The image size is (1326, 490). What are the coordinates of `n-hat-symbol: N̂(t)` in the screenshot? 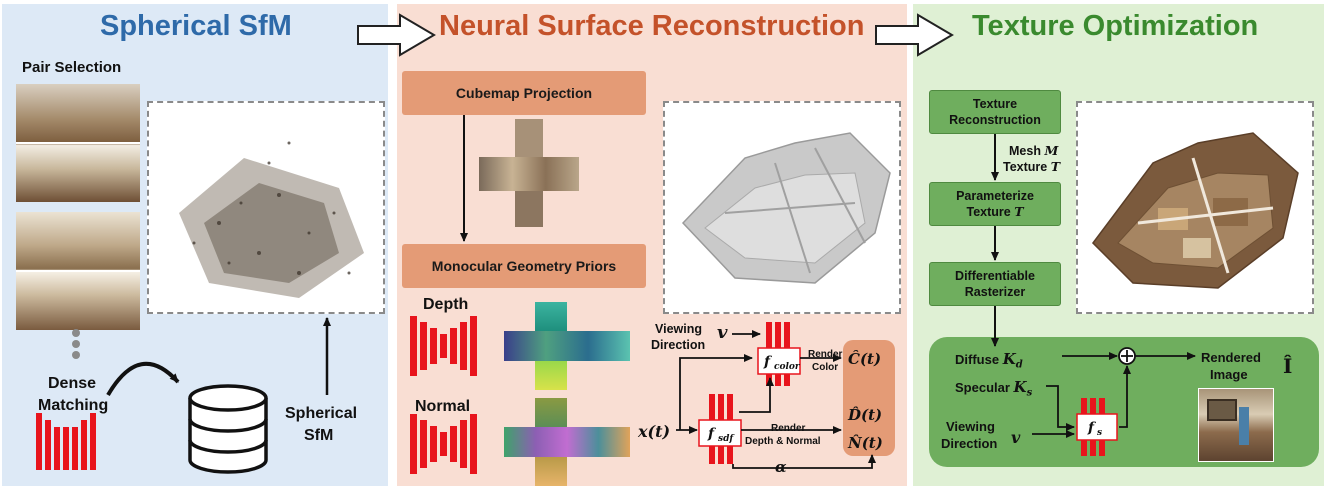 It's located at (865, 443).